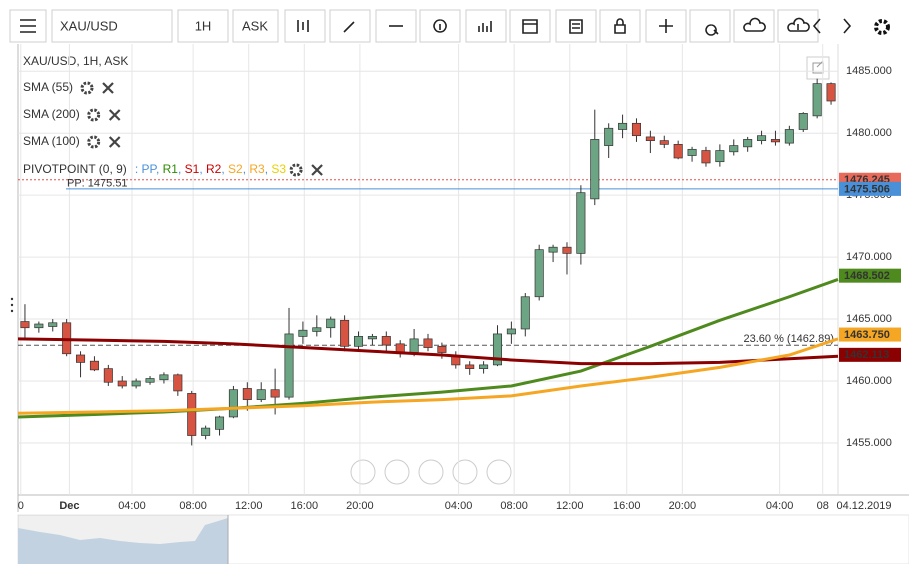 Image resolution: width=909 pixels, height=564 pixels. I want to click on x-tick-label: 16:00, so click(627, 506).